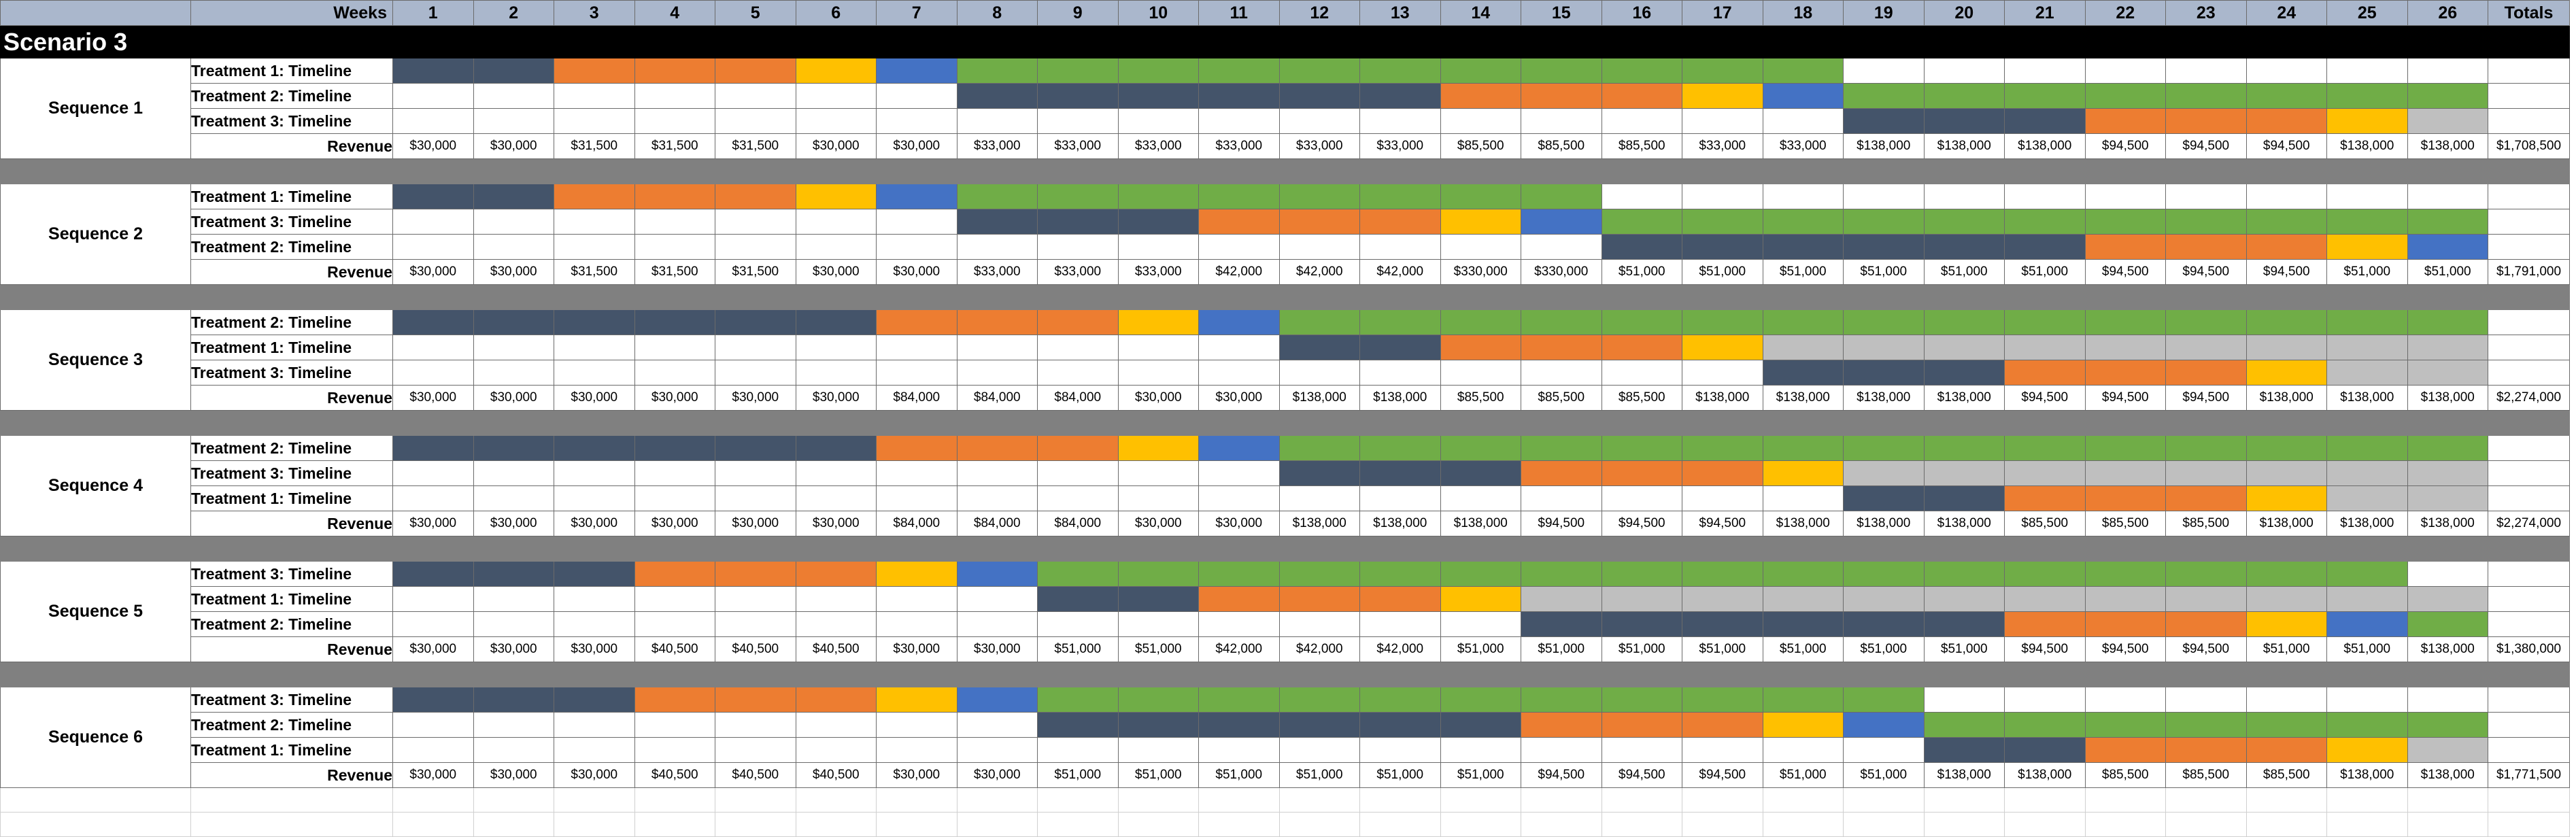  Describe the element at coordinates (1078, 272) in the screenshot. I see `revenue-cell-week-9: $33,000` at that location.